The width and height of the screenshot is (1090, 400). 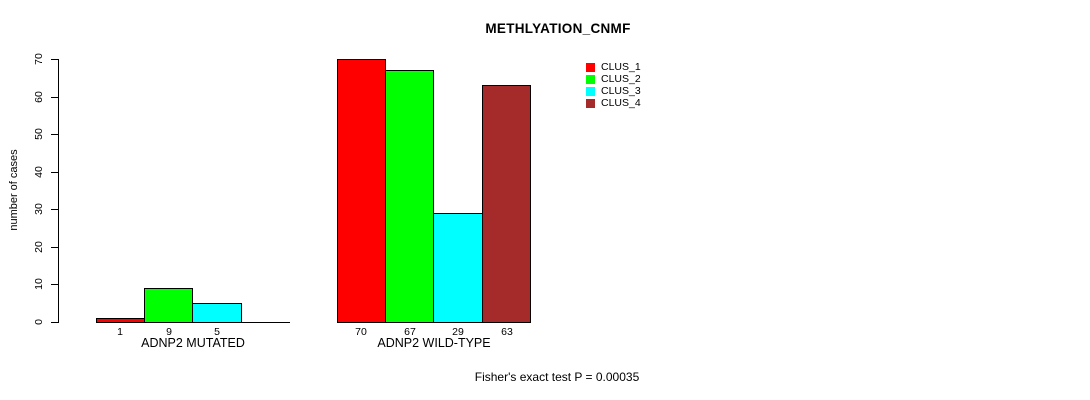 I want to click on bar-clus_4-wild-type, so click(x=506, y=204).